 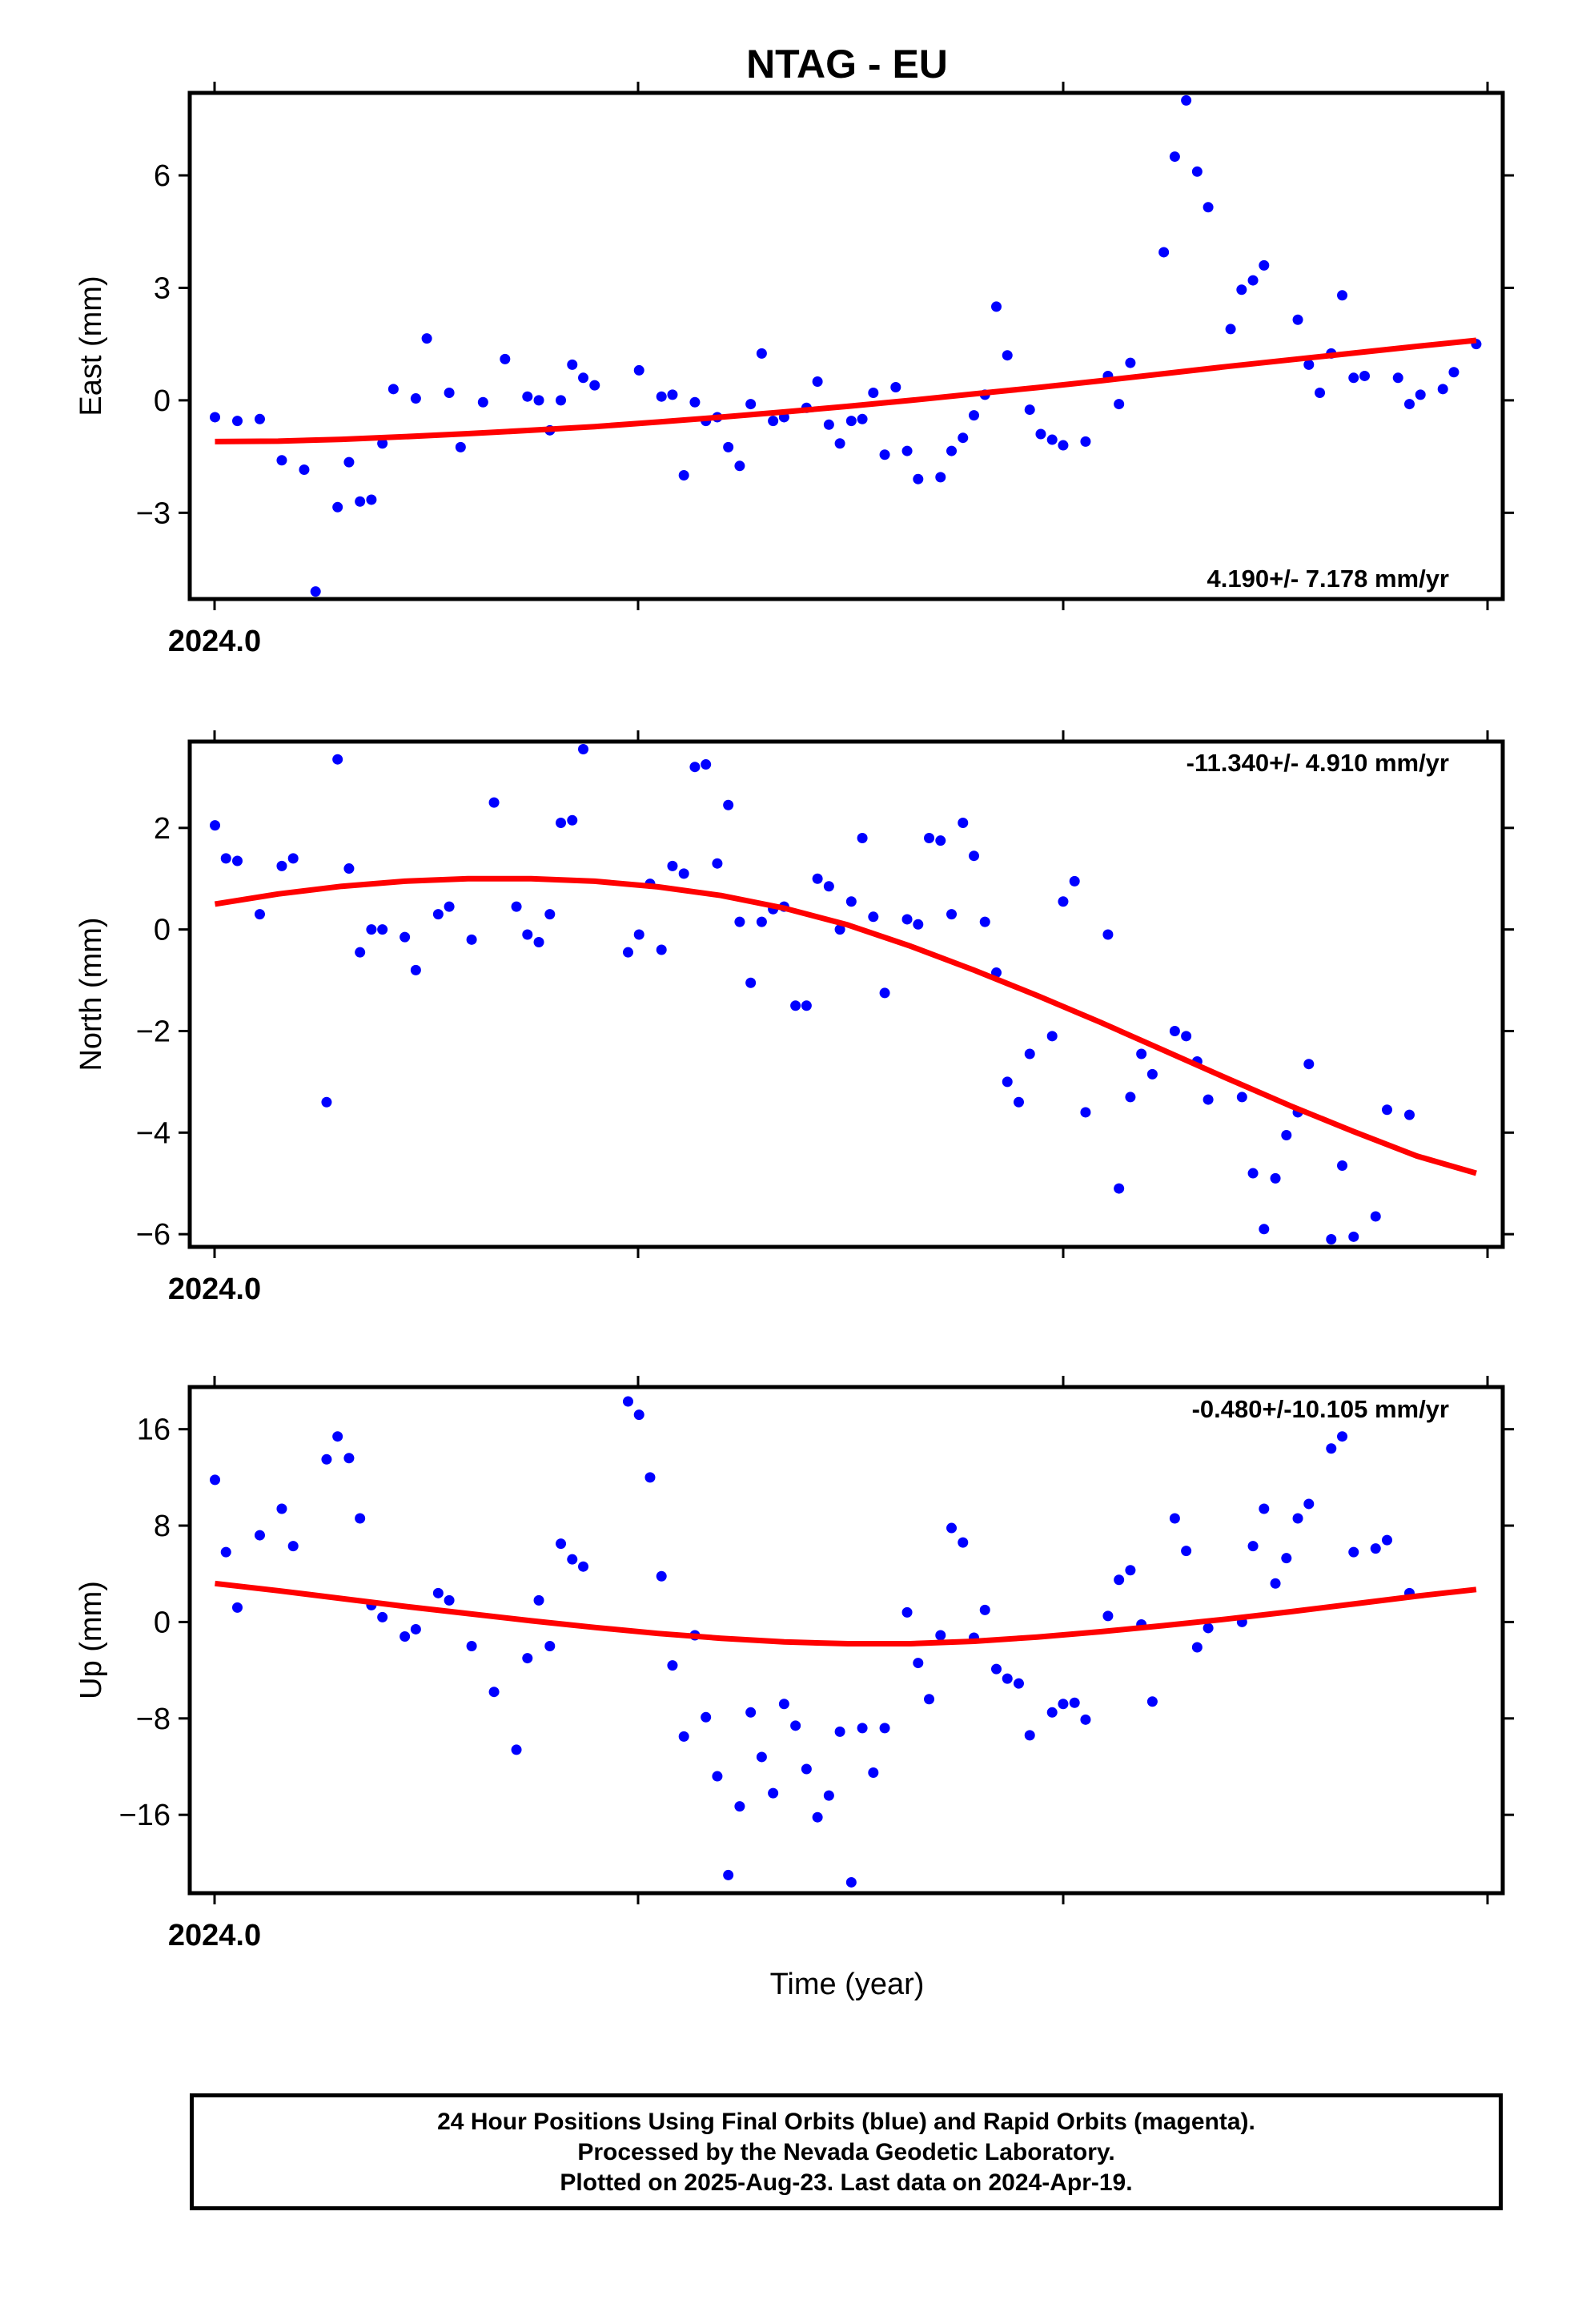 What do you see at coordinates (162, 401) in the screenshot?
I see `y-tick-label: 0` at bounding box center [162, 401].